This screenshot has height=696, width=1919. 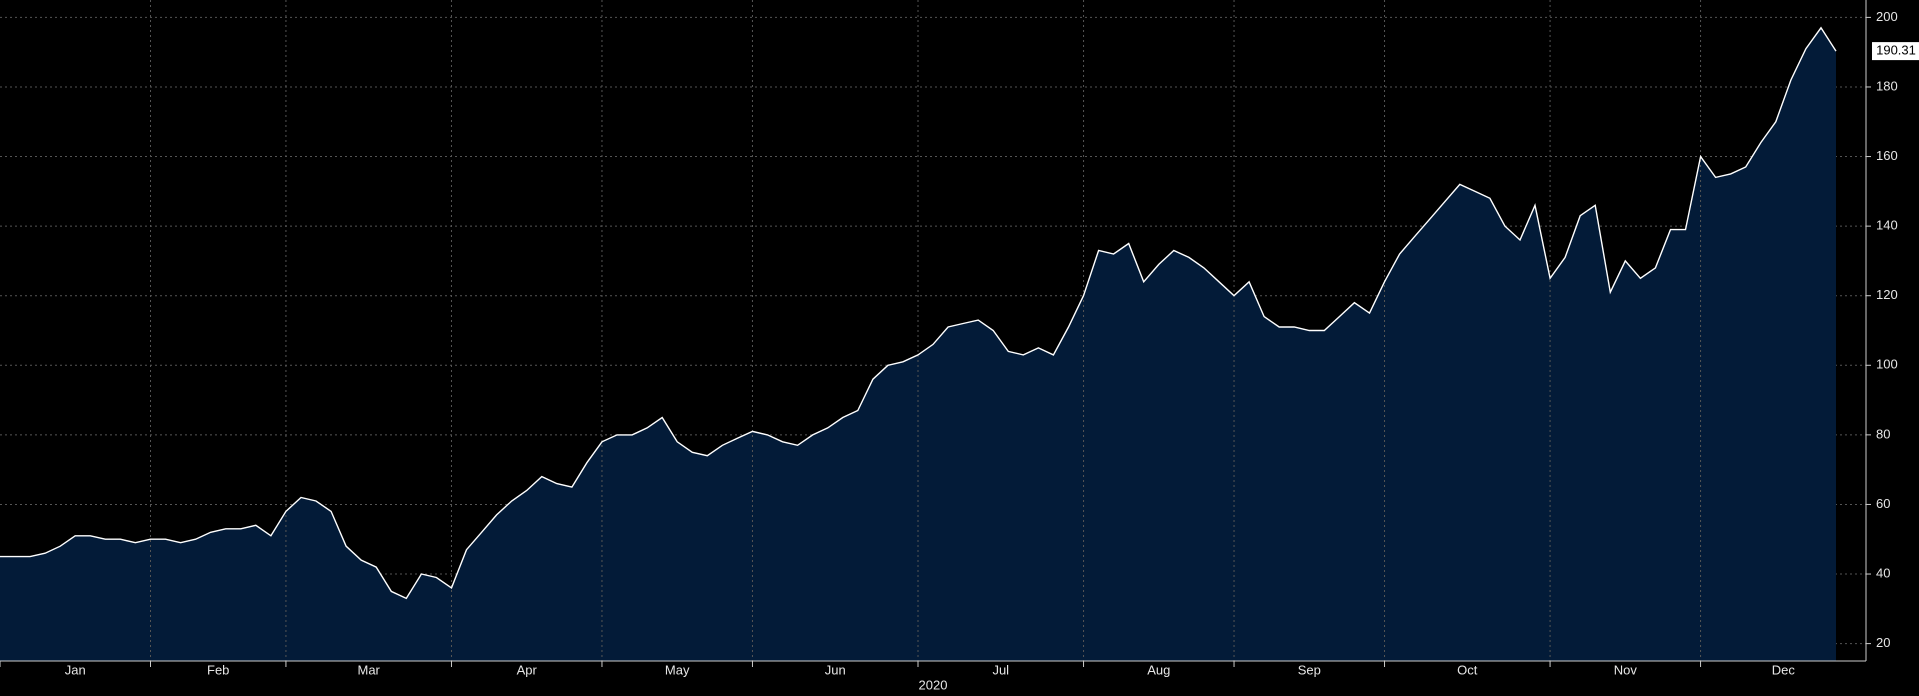 I want to click on x-tick-label: Mar, so click(x=369, y=669).